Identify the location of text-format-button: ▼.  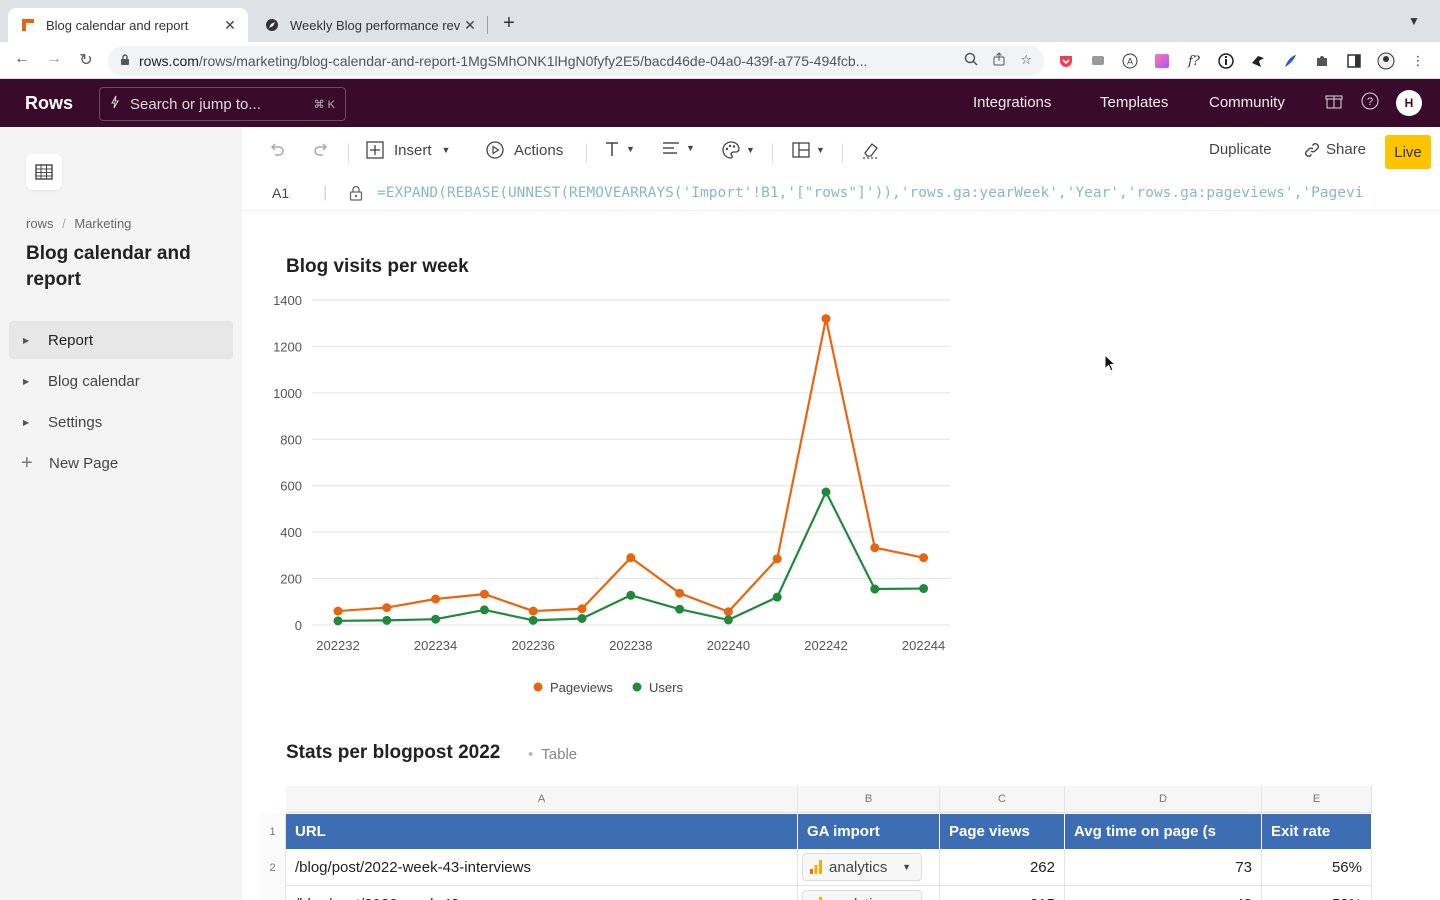
(619, 149).